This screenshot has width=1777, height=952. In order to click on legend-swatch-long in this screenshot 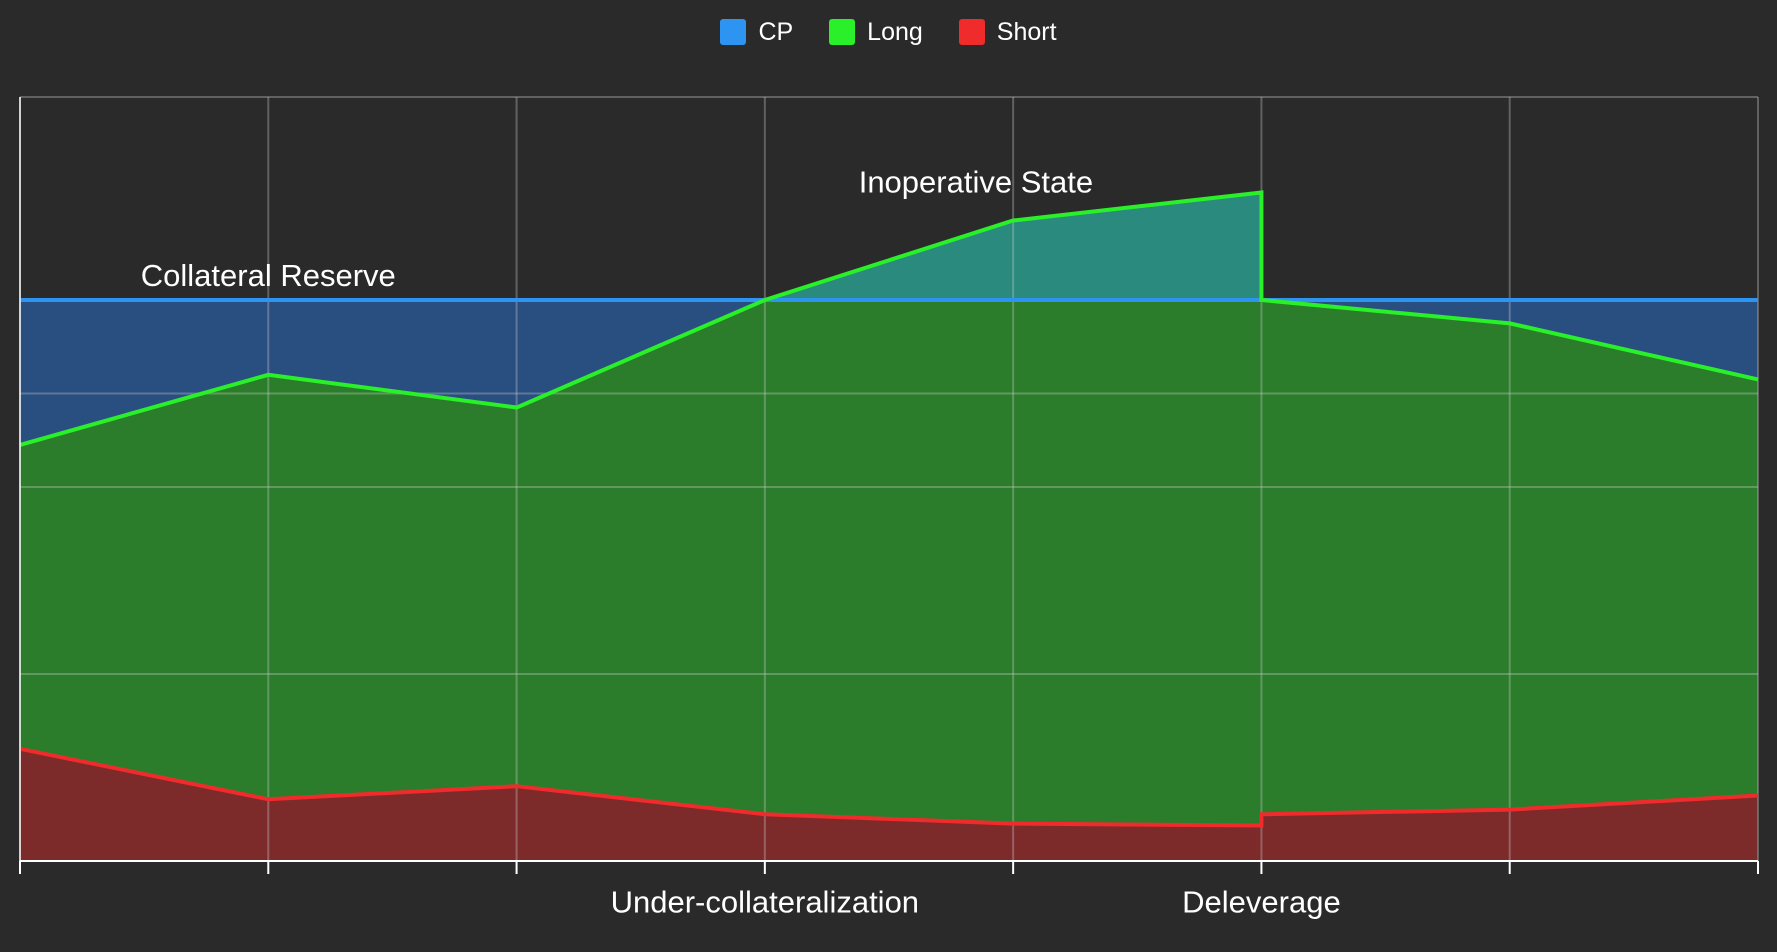, I will do `click(842, 32)`.